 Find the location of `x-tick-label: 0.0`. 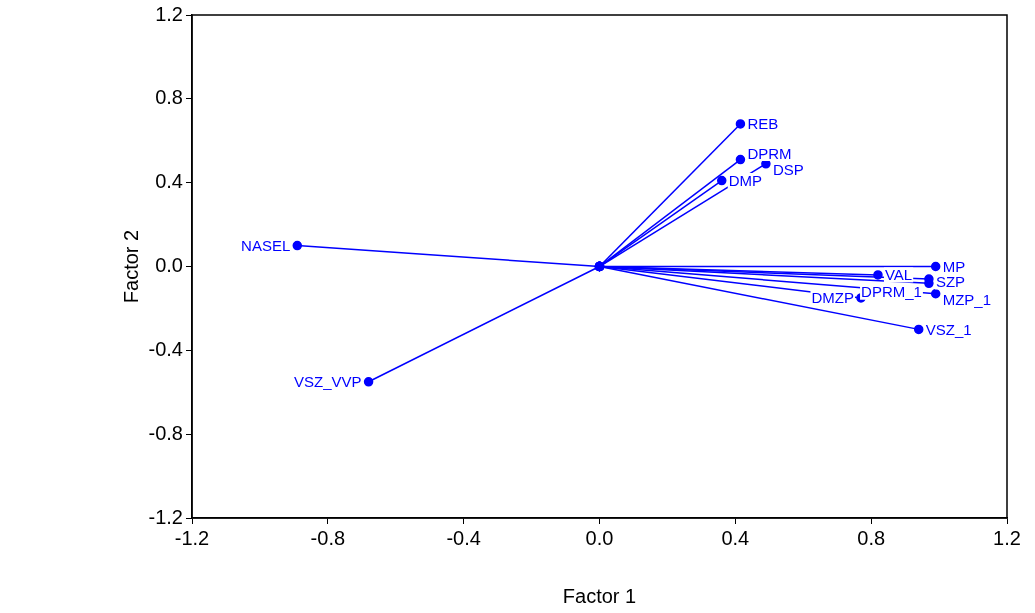

x-tick-label: 0.0 is located at coordinates (599, 537).